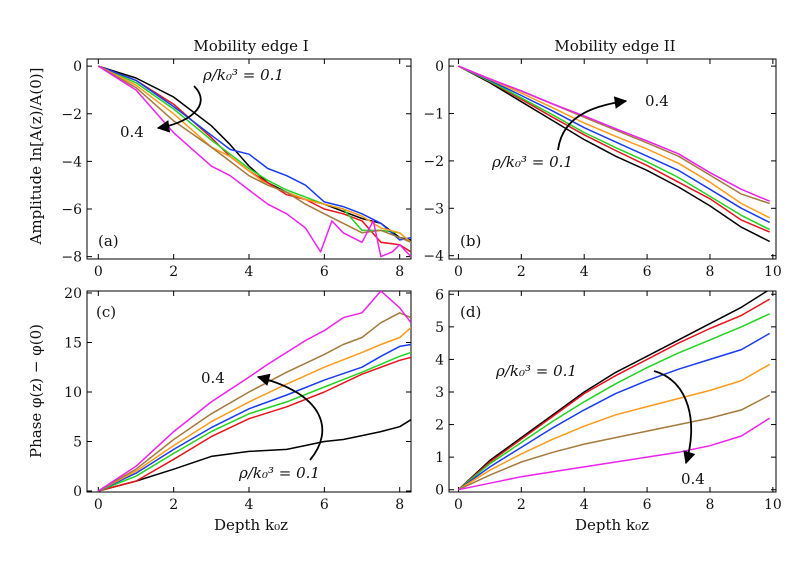 This screenshot has width=797, height=564. What do you see at coordinates (73, 294) in the screenshot?
I see `y-tick-label: 20` at bounding box center [73, 294].